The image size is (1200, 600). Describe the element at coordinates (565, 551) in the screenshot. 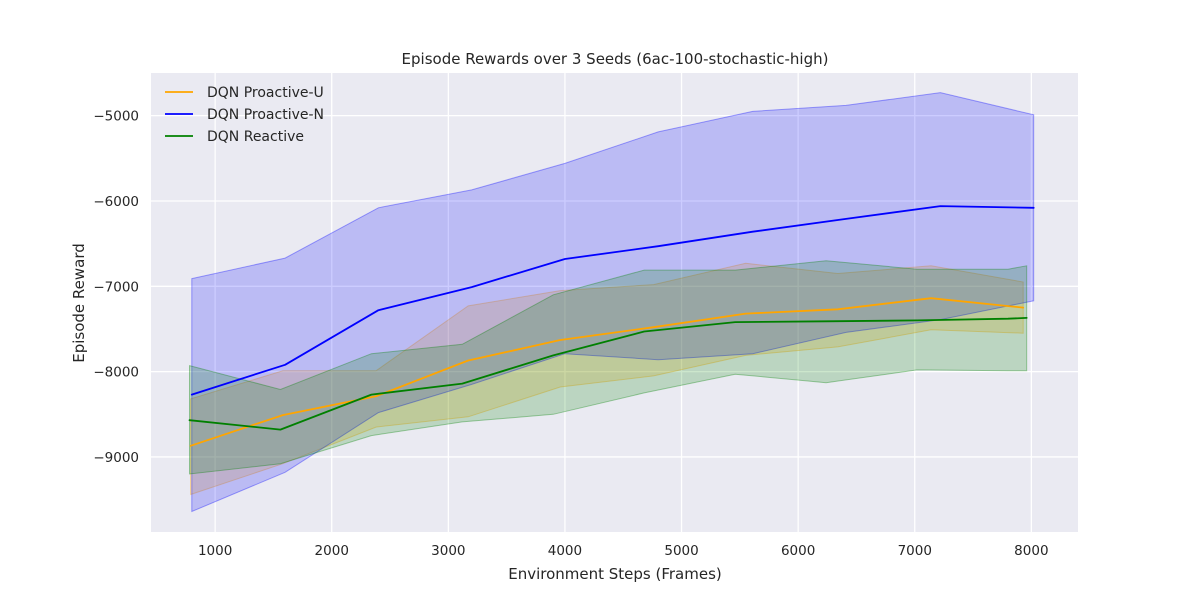

I see `x-tick-label: 4000` at that location.